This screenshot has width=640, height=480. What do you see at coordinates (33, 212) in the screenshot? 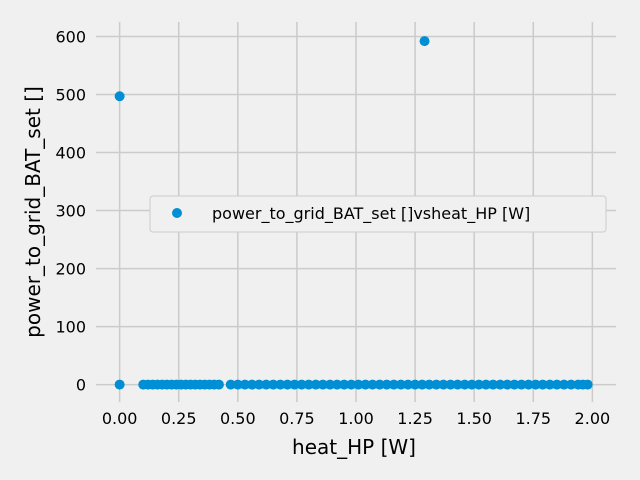
I see `y-axis-label: power_to_grid_BAT_set []` at bounding box center [33, 212].